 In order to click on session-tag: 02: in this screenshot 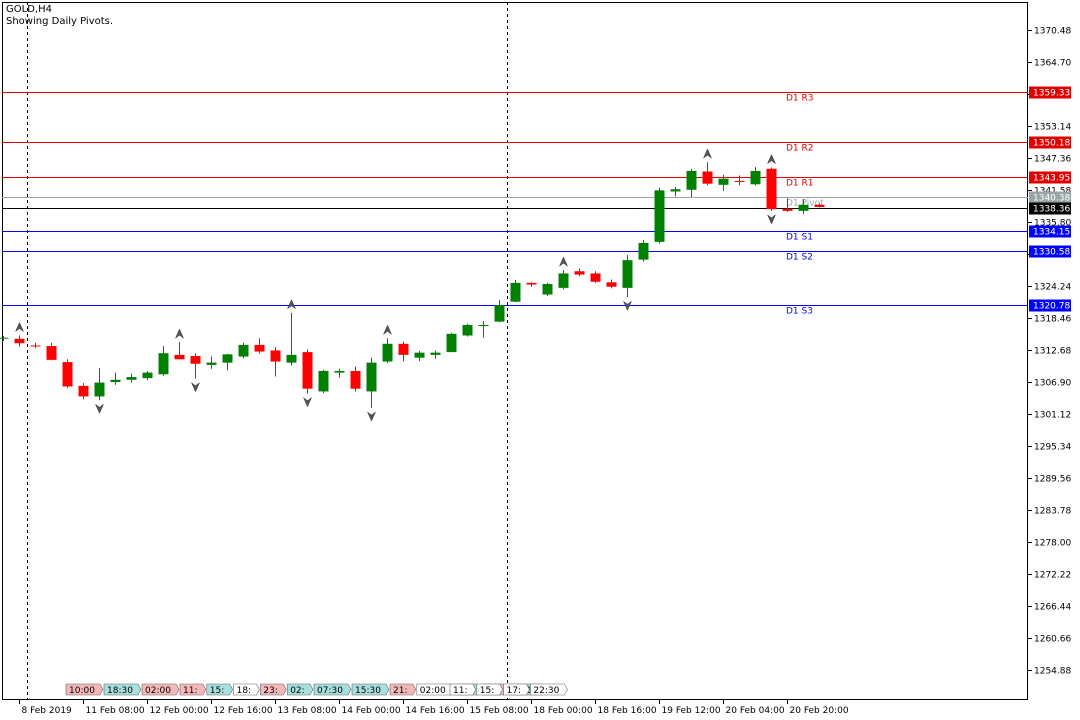, I will do `click(300, 689)`.